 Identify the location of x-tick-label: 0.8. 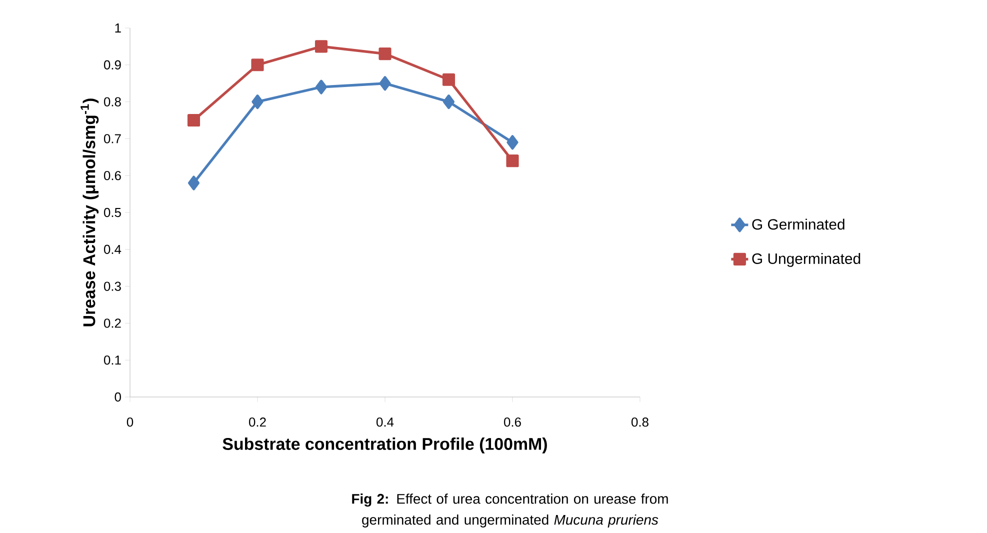
(639, 422).